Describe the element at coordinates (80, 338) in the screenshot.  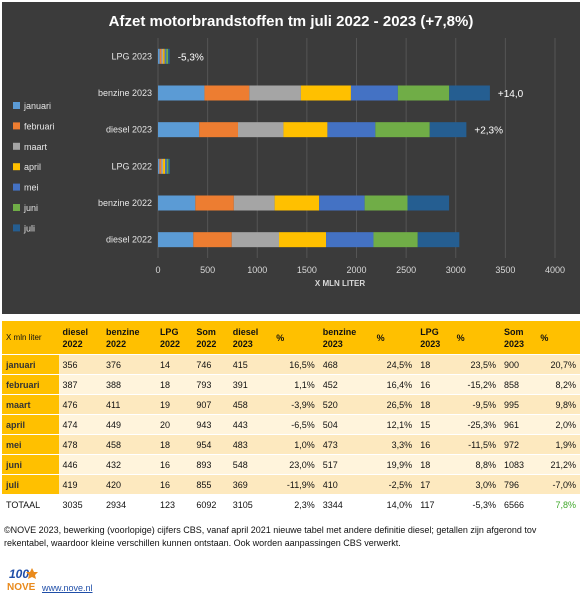
I see `column-header: diesel 2022` at that location.